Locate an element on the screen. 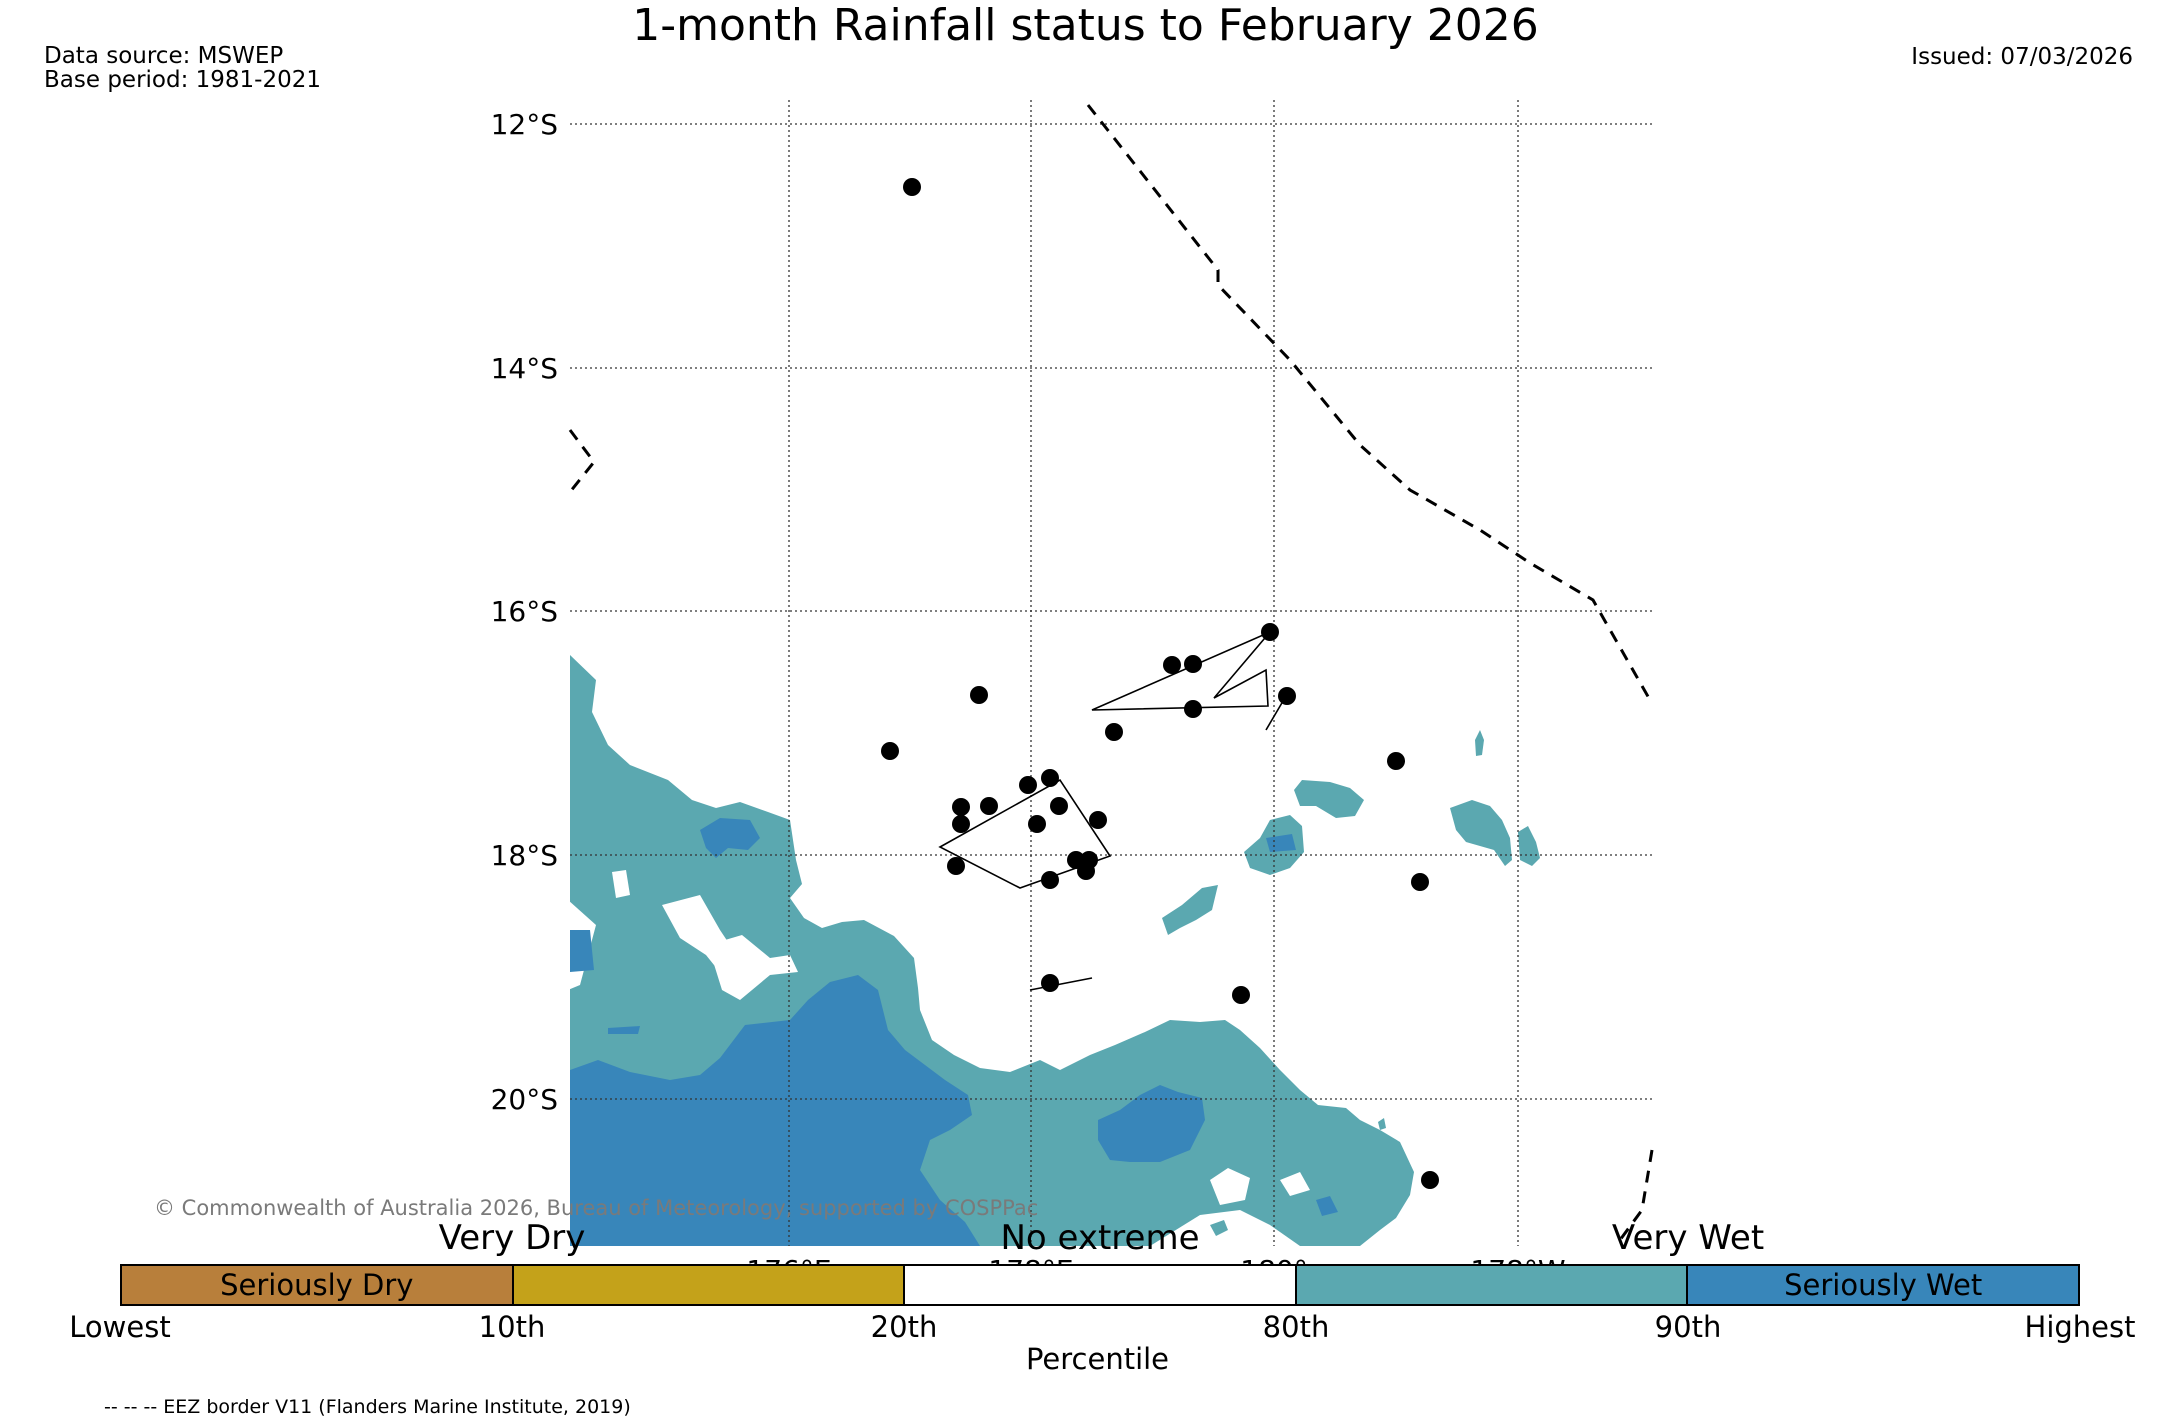 This screenshot has width=2171, height=1426. percentile-tick: 10th is located at coordinates (512, 1327).